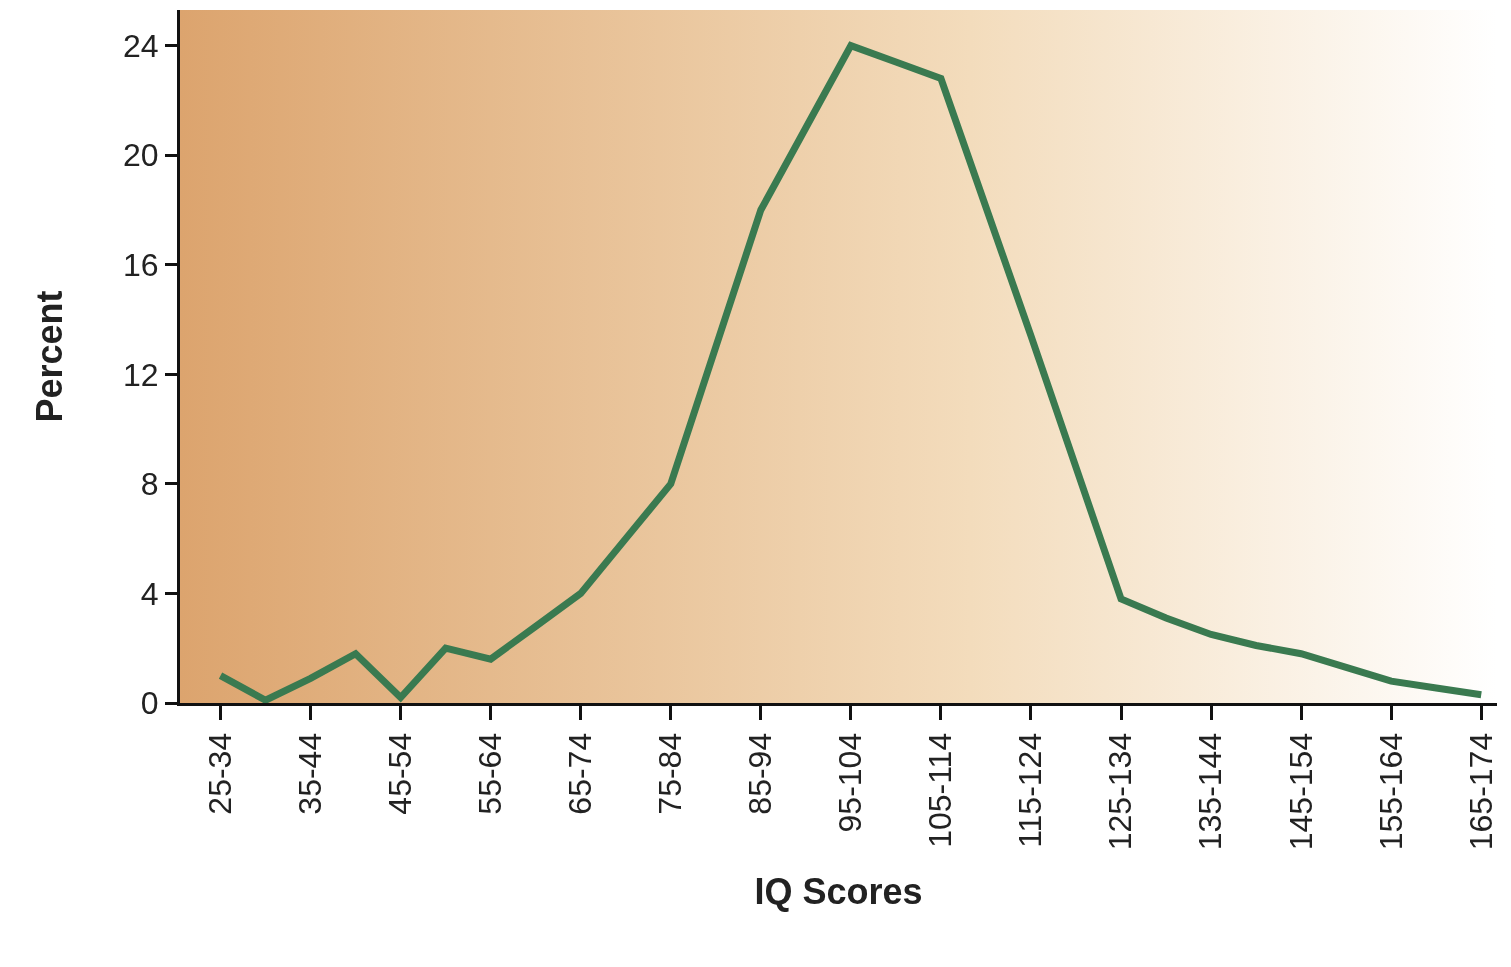  I want to click on y-tick-label: 8, so click(149, 484).